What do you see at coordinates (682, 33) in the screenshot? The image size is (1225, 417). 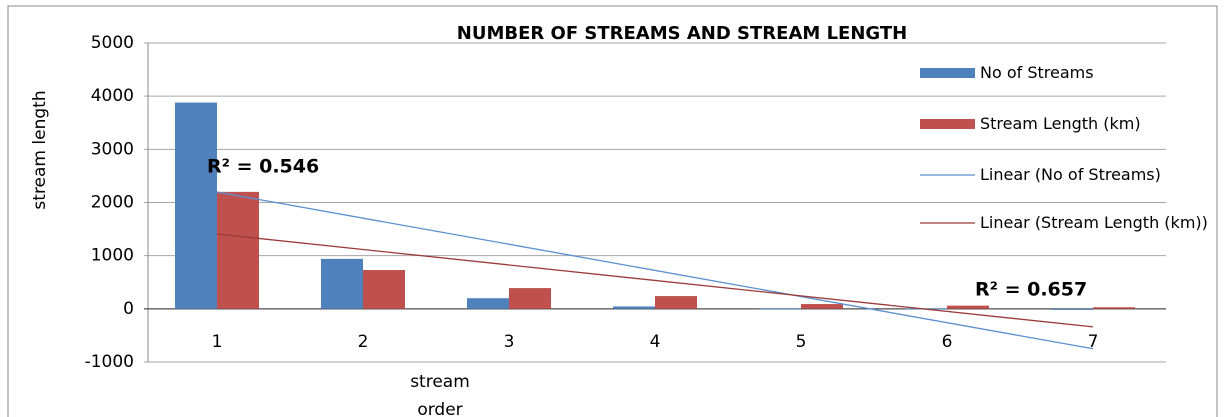 I see `chart-title: NUMBER OF STREAMS AND STREAM LENGTH` at bounding box center [682, 33].